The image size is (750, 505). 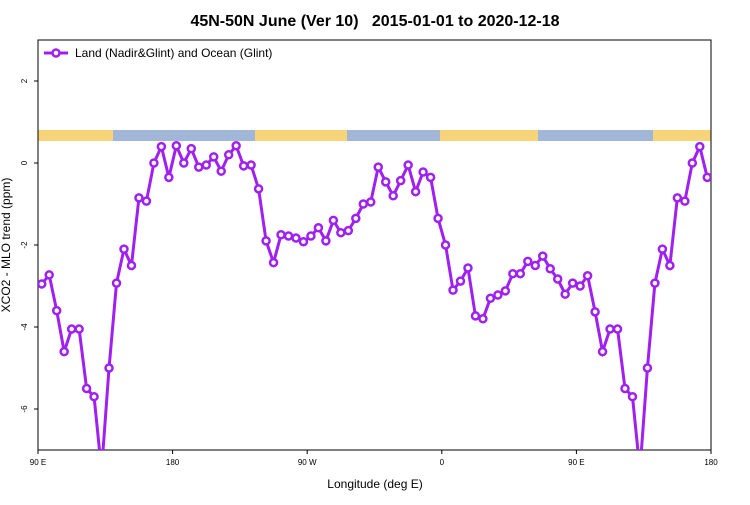 I want to click on y-tick-label: -2, so click(x=24, y=245).